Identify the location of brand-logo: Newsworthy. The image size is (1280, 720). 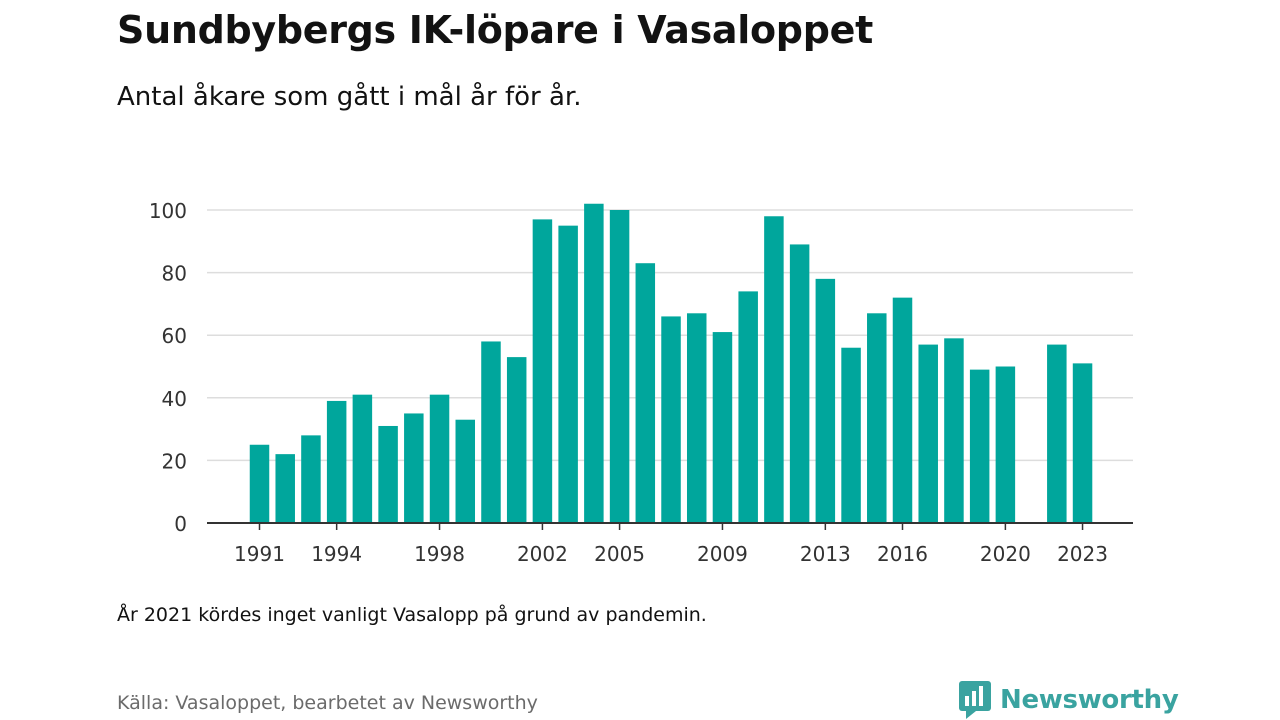
(1068, 700).